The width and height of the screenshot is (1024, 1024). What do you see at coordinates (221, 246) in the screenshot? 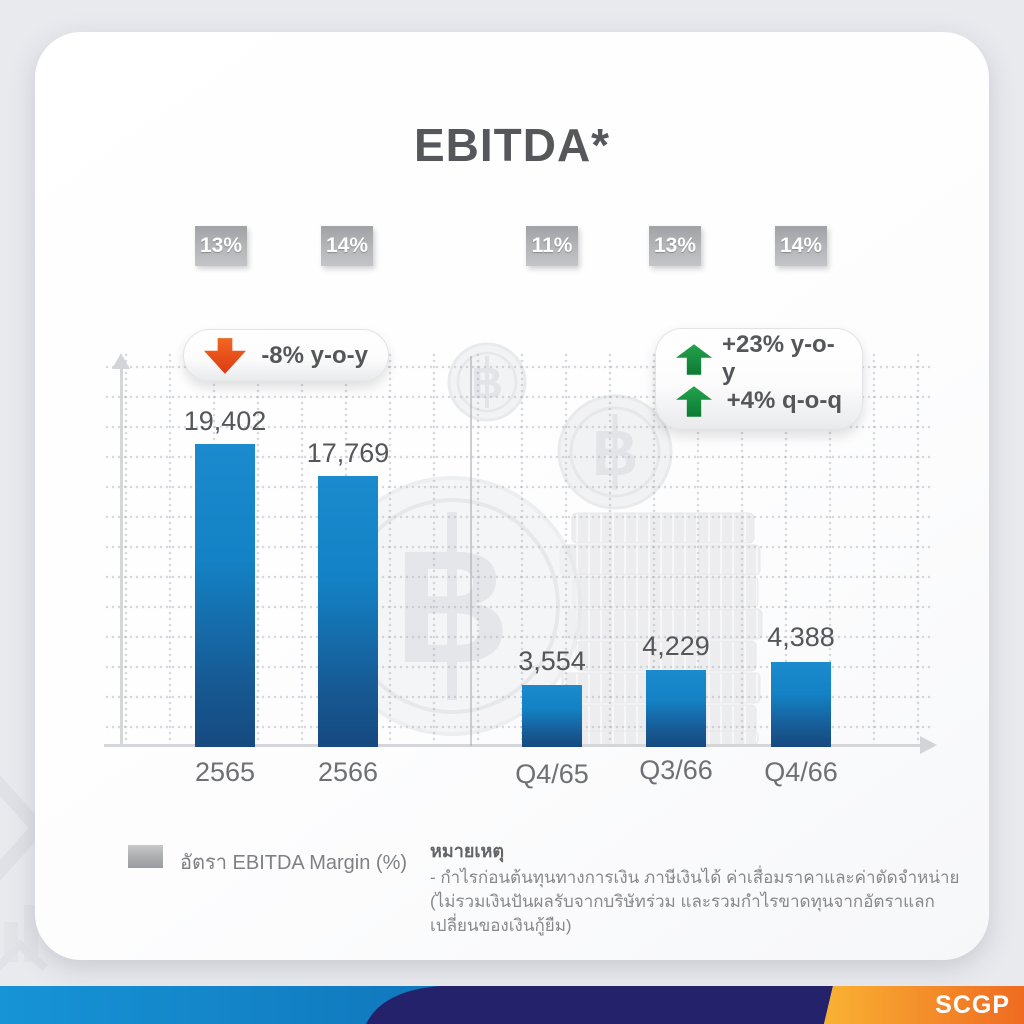
I see `margin-badge-2565: 13%` at bounding box center [221, 246].